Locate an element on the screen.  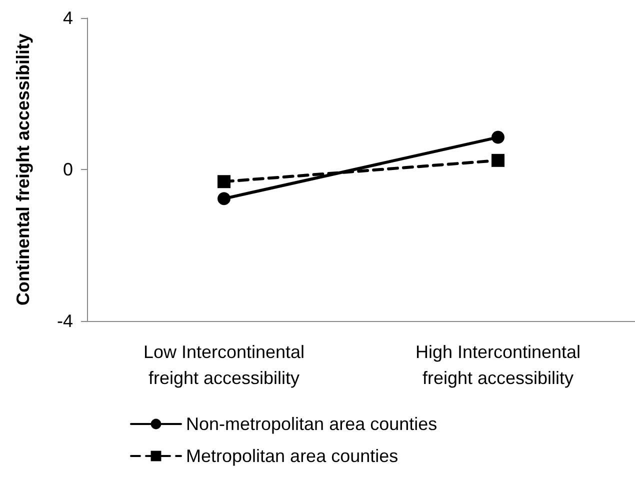
y-tick-label: 0 is located at coordinates (67, 170).